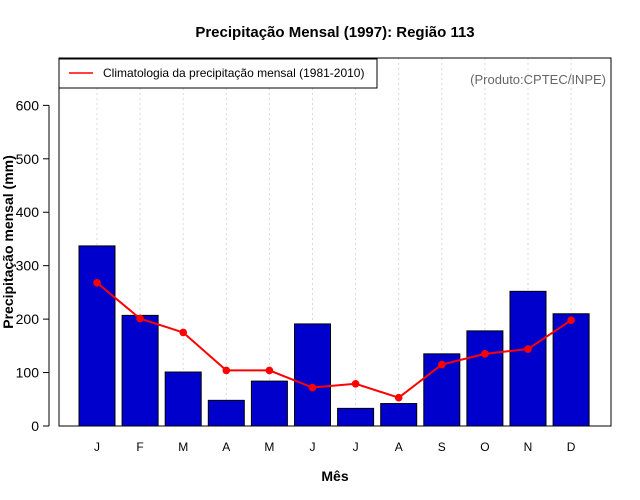  What do you see at coordinates (334, 476) in the screenshot?
I see `x-axis-title: Mês` at bounding box center [334, 476].